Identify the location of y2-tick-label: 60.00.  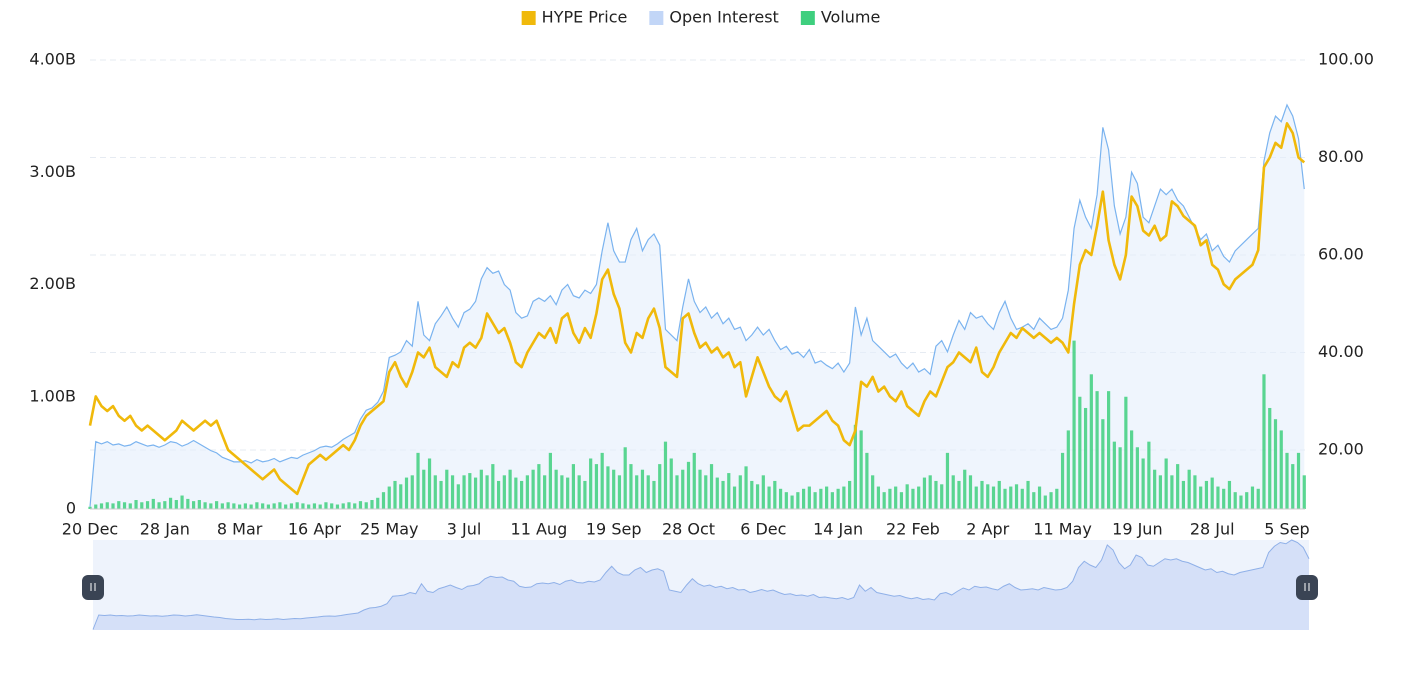
(1341, 254).